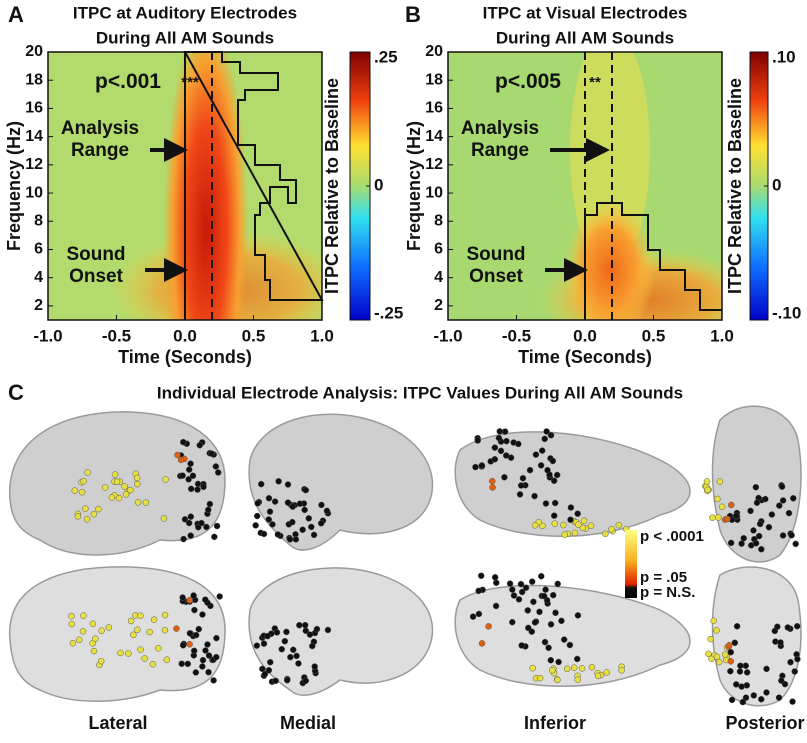 The image size is (807, 743). I want to click on significance-outline, so click(253, 176).